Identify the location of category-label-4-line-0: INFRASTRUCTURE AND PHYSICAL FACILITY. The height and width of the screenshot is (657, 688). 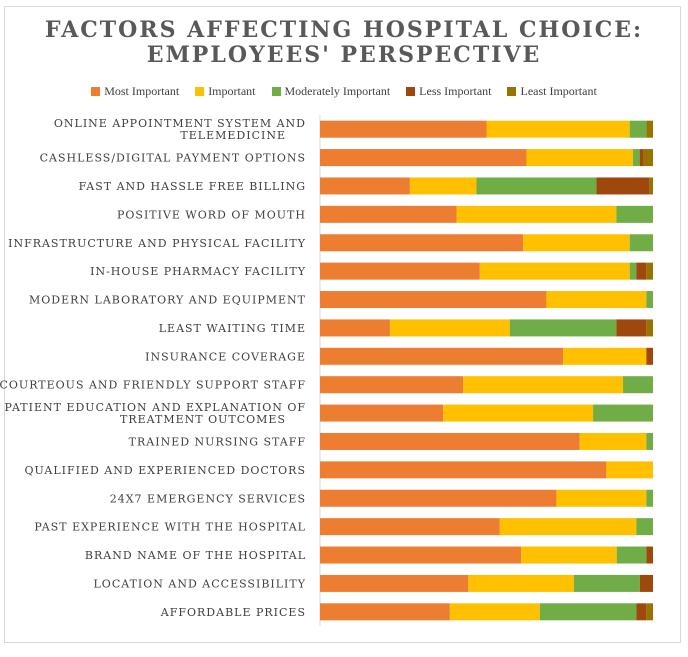
(157, 243).